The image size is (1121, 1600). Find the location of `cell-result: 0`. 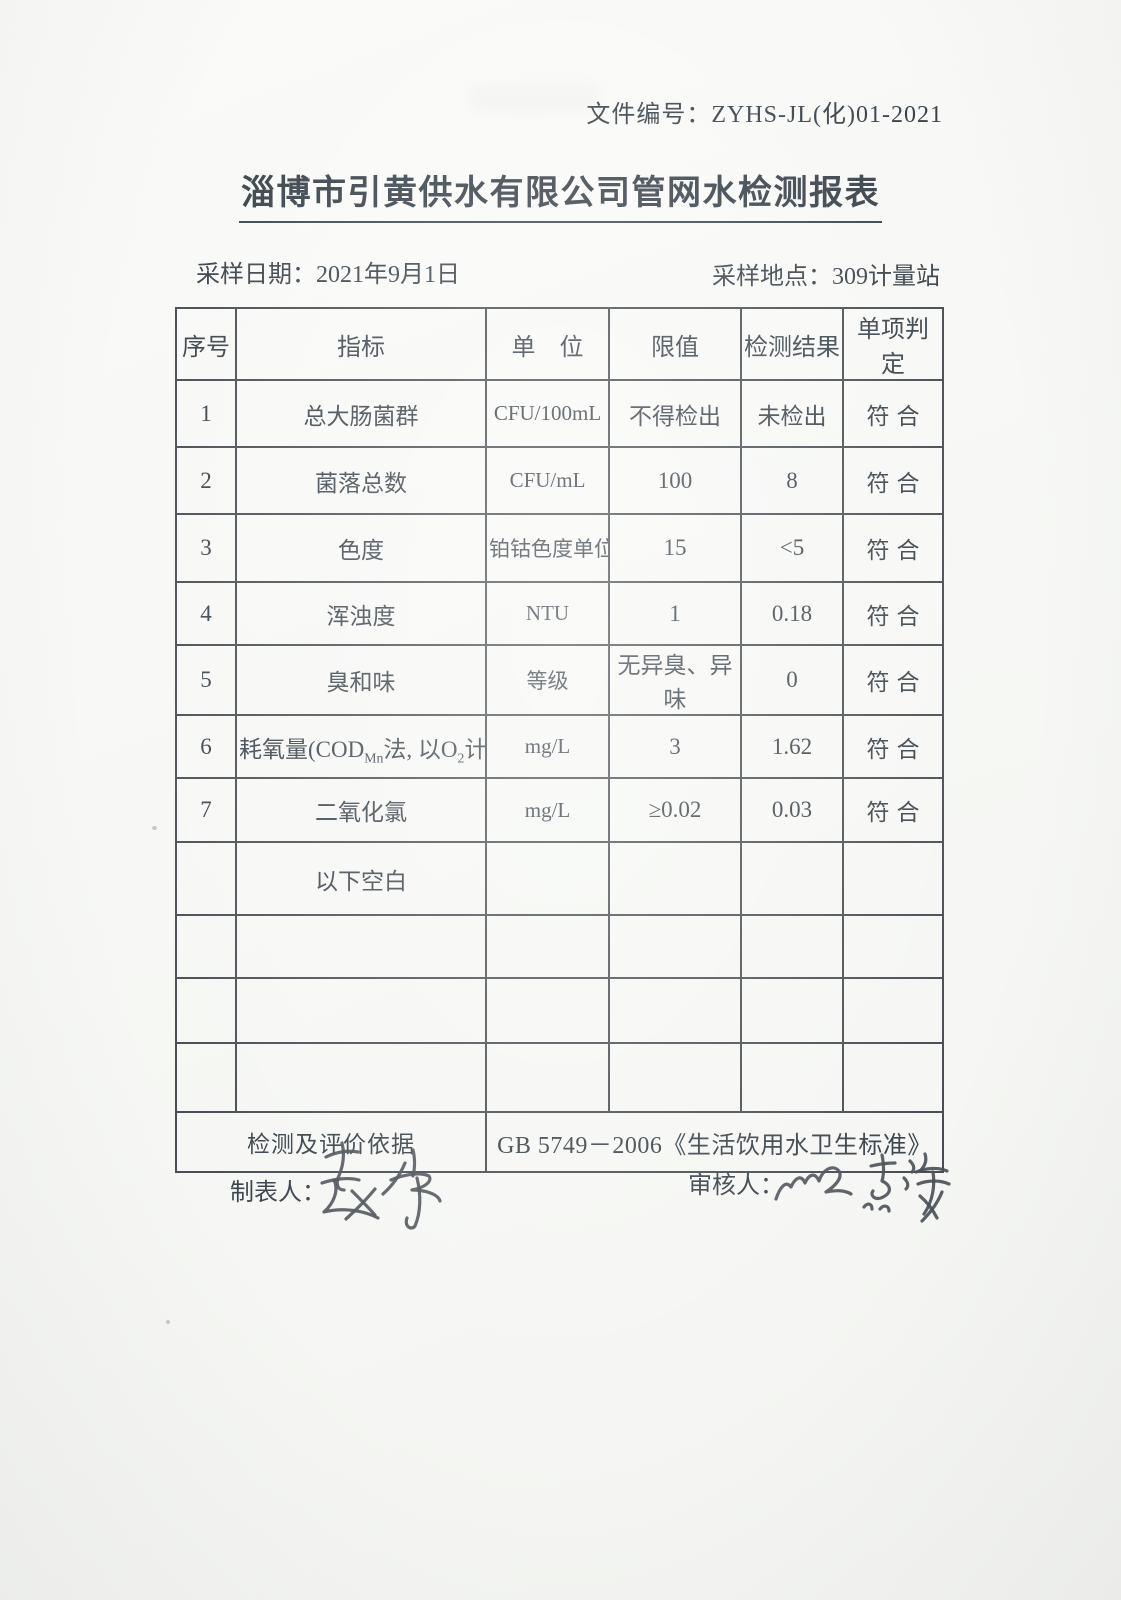

cell-result: 0 is located at coordinates (792, 680).